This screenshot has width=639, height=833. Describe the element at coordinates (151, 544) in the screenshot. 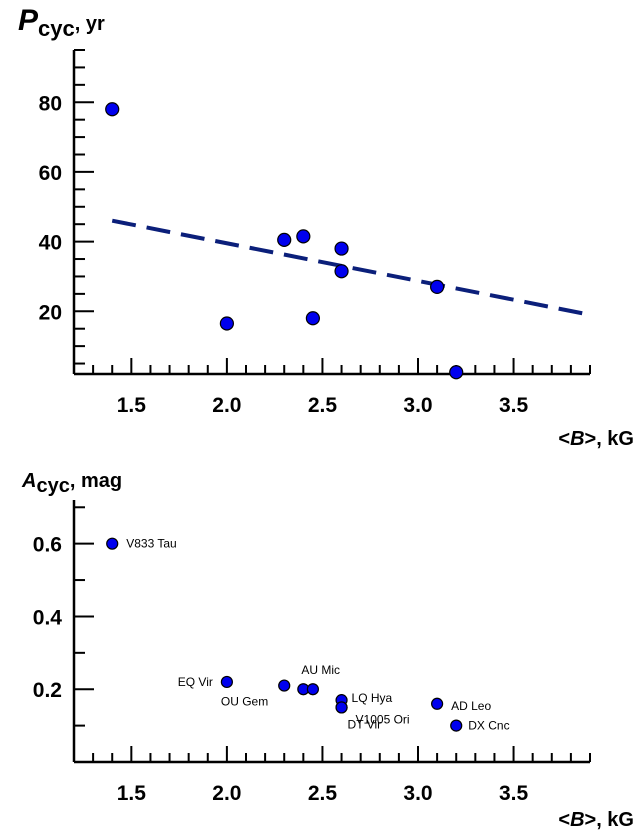

I see `point-label: V833 Tau` at that location.